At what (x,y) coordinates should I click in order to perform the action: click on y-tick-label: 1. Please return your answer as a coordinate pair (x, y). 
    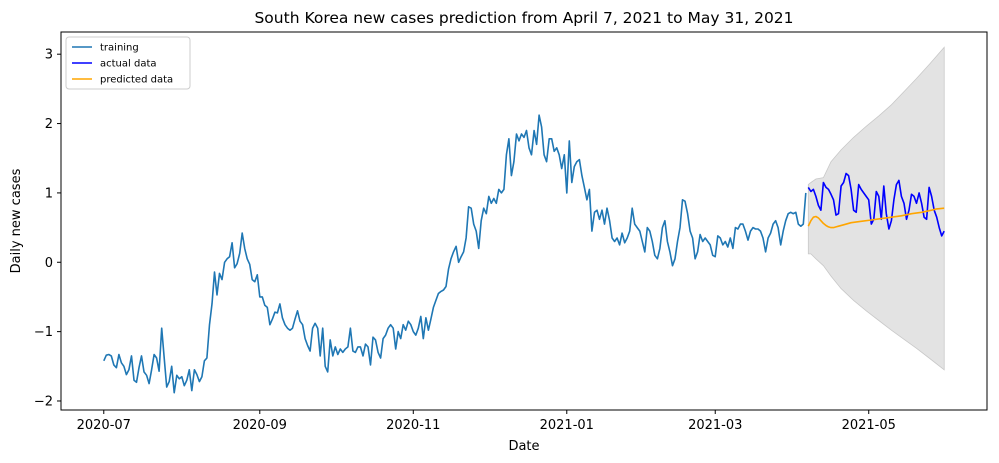
    Looking at the image, I should click on (49, 193).